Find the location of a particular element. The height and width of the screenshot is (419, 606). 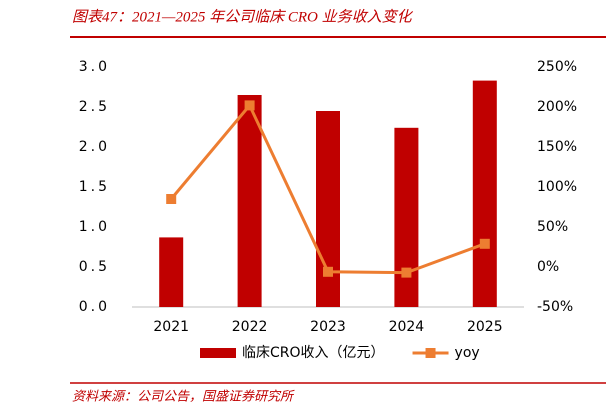

y-tick-label: 1.0 is located at coordinates (94, 227).